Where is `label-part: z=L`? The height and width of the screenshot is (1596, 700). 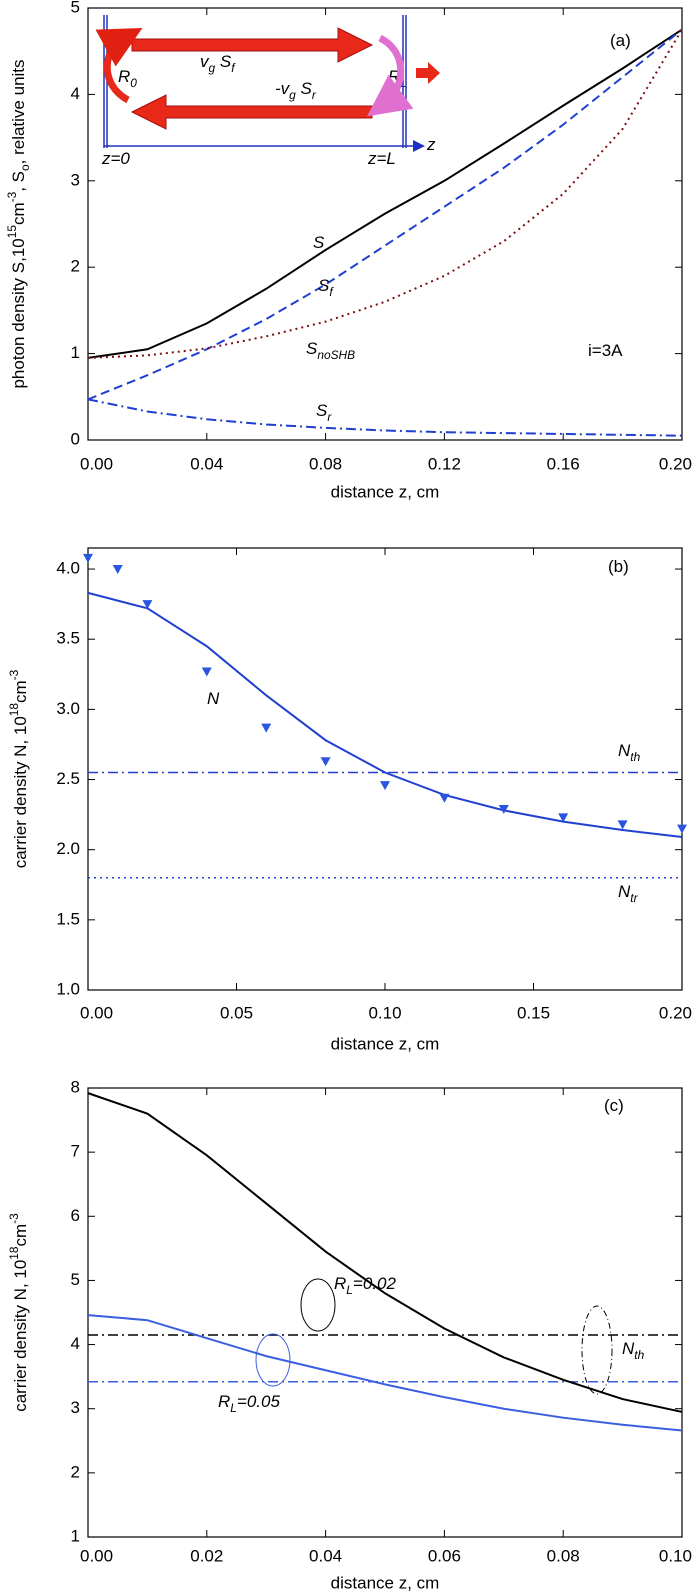 label-part: z=L is located at coordinates (381, 158).